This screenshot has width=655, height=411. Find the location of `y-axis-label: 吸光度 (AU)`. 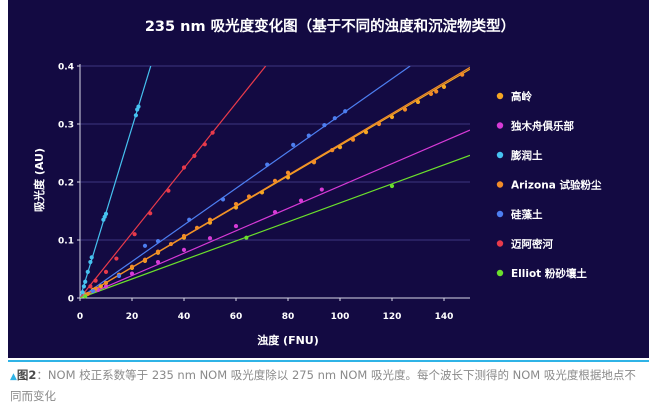

y-axis-label: 吸光度 (AU) is located at coordinates (39, 180).